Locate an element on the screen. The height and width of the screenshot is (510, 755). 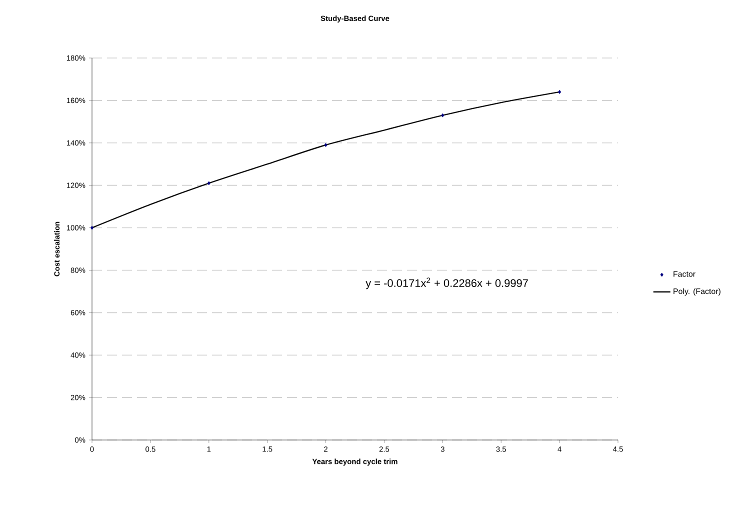
annotation: y = -0.0171x$^{2}$ + 0.2286x + 0.9997 is located at coordinates (447, 284).